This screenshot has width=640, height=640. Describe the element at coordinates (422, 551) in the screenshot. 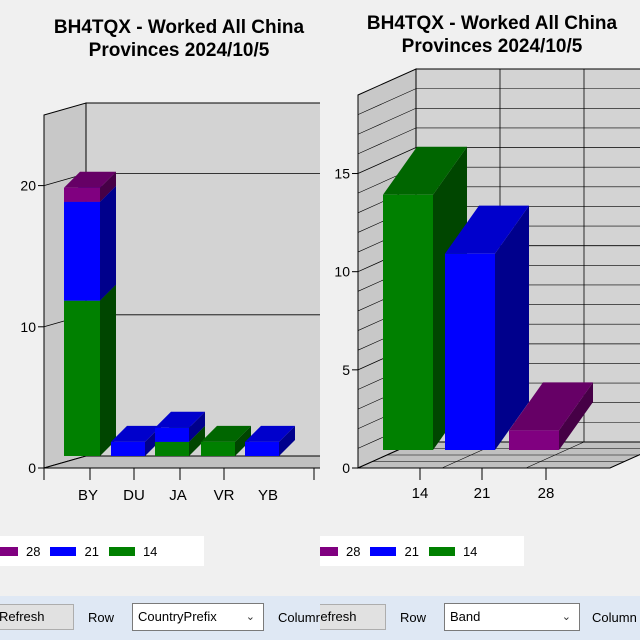

I see `right-legend: 28 21 14` at that location.